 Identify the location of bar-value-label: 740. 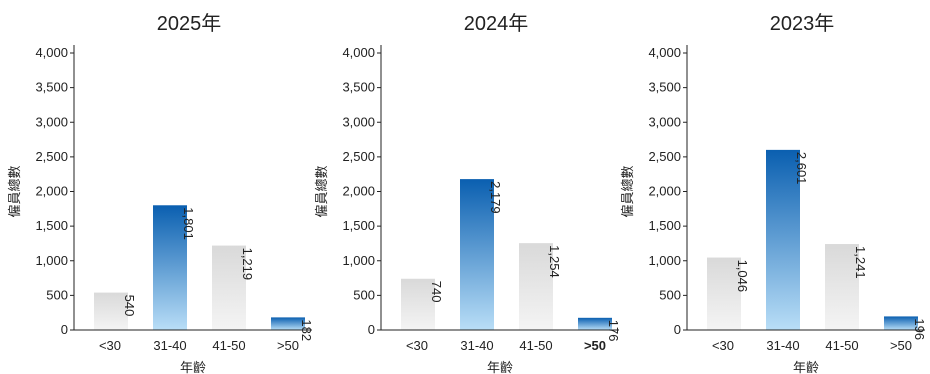
(436, 292).